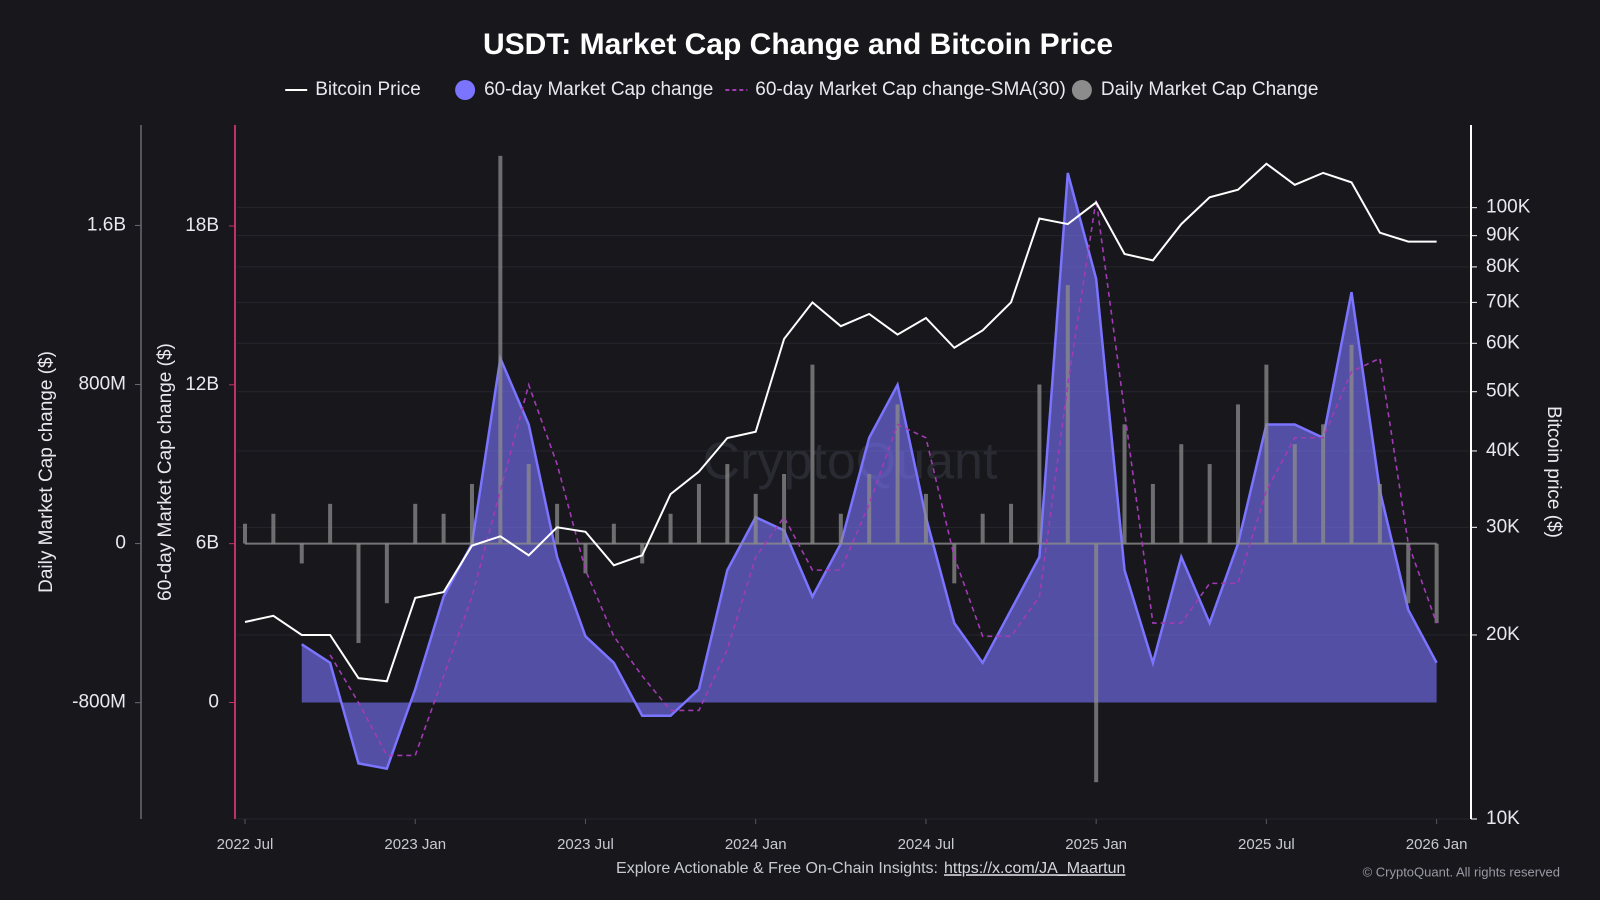 This screenshot has width=1600, height=900. I want to click on axis-title: Bitcoin price ($), so click(1553, 472).